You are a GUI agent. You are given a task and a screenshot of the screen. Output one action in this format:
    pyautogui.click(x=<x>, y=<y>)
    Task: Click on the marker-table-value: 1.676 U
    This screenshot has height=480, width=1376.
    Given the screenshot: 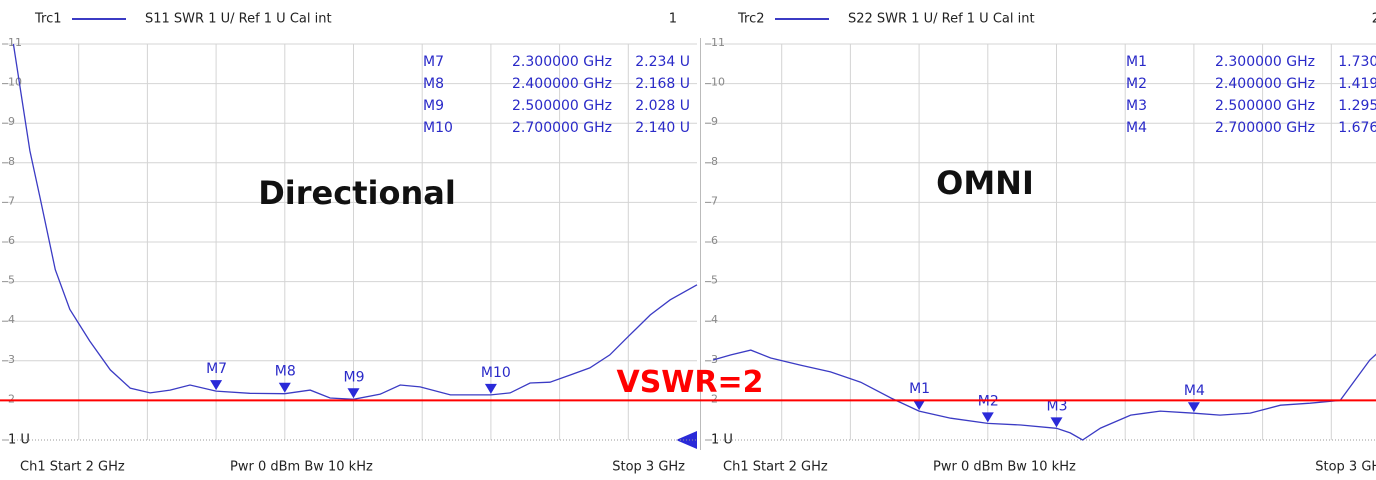 What is the action you would take?
    pyautogui.click(x=1357, y=128)
    